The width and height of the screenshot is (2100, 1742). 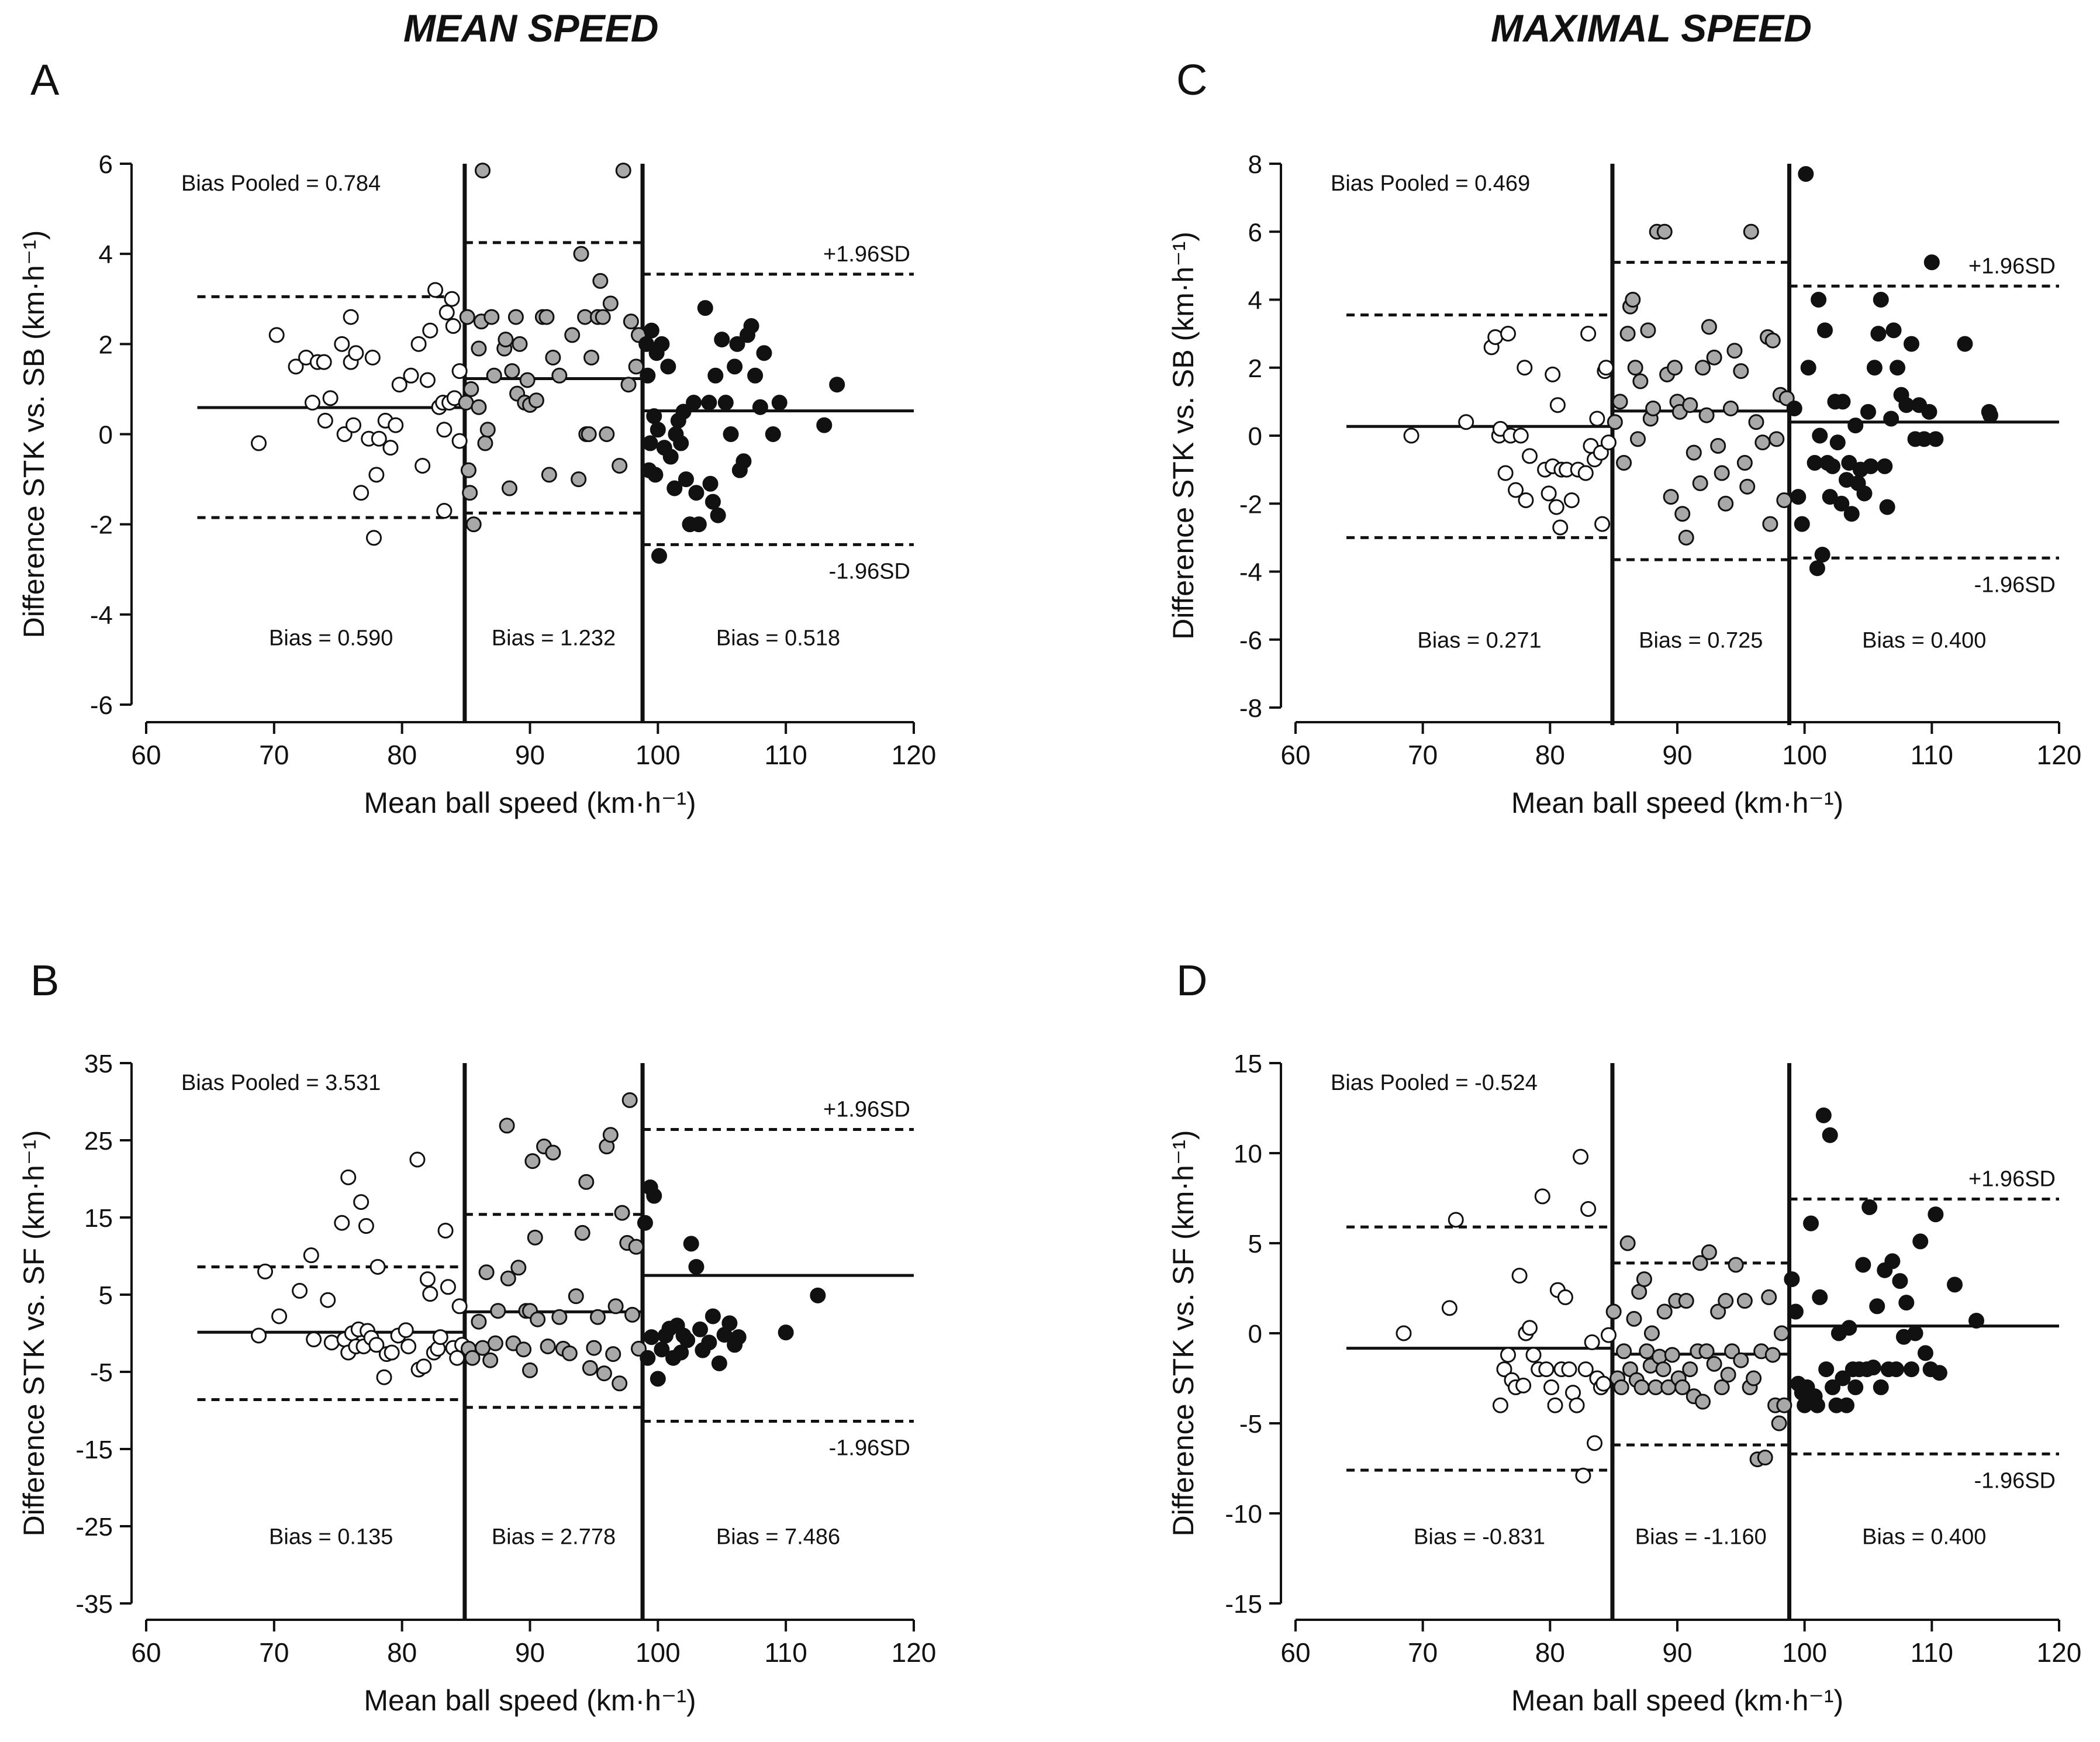 I want to click on y-tick-label-d: 15, so click(x=1248, y=1064).